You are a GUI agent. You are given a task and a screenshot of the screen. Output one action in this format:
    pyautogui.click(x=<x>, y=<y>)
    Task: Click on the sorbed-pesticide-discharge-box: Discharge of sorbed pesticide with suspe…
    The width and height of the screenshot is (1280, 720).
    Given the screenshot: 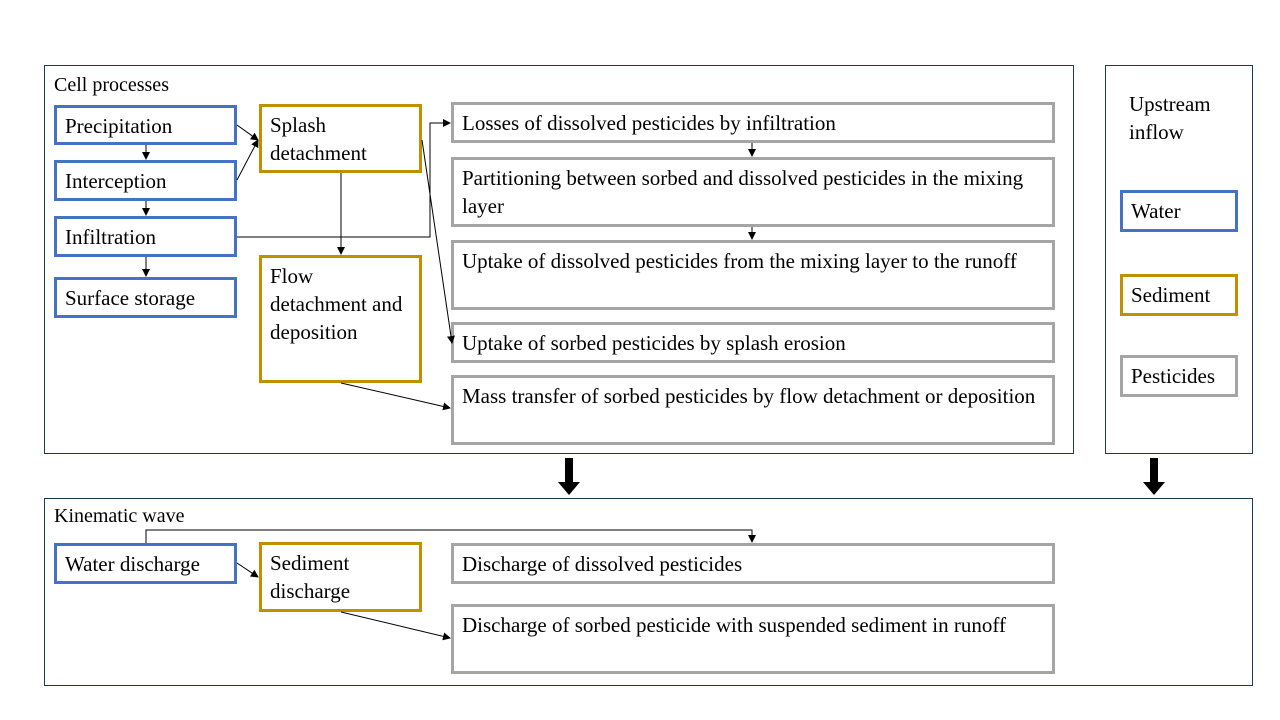 What is the action you would take?
    pyautogui.click(x=753, y=639)
    